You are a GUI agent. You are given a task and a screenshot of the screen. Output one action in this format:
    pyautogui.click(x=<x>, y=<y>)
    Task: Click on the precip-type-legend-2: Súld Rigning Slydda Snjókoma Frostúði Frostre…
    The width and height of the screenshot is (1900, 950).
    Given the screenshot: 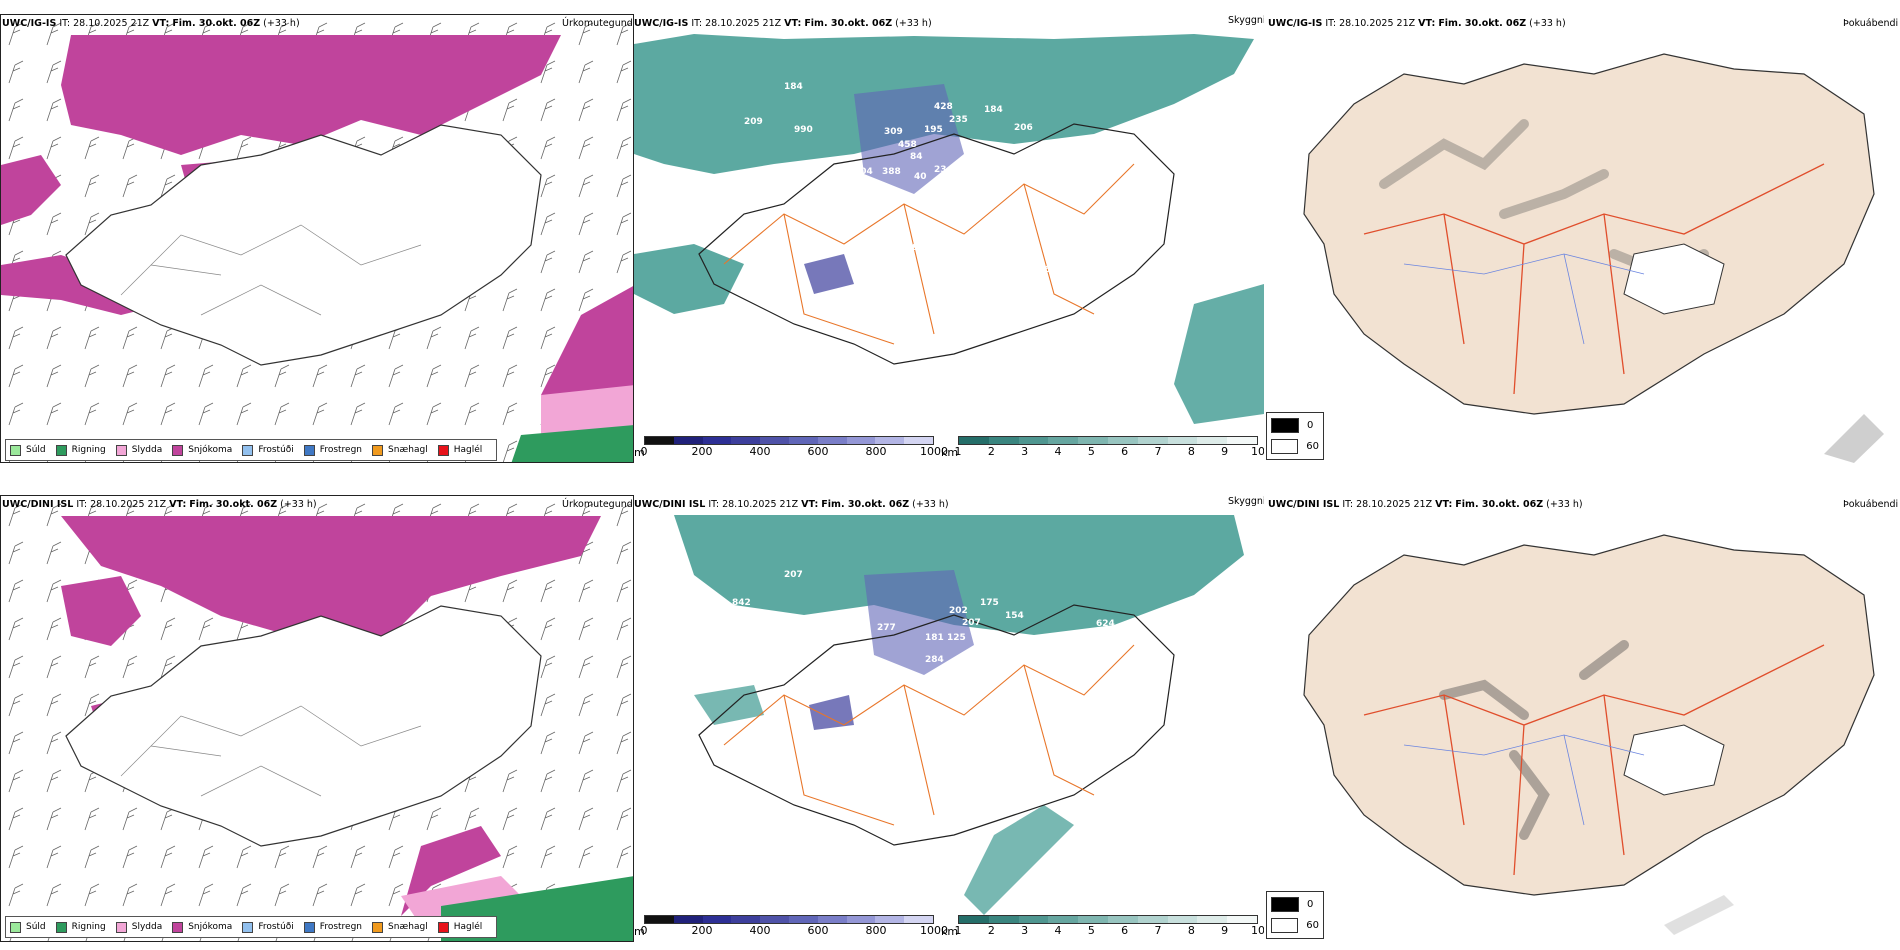 What is the action you would take?
    pyautogui.click(x=251, y=927)
    